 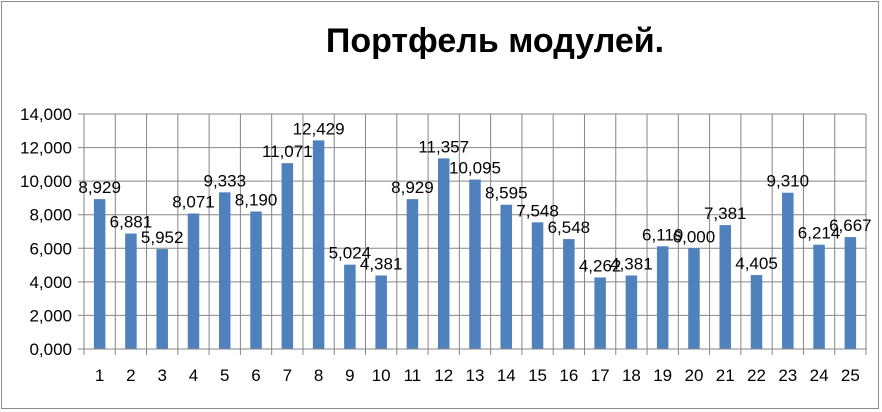 I want to click on x-tick-label: 1, so click(x=99, y=375).